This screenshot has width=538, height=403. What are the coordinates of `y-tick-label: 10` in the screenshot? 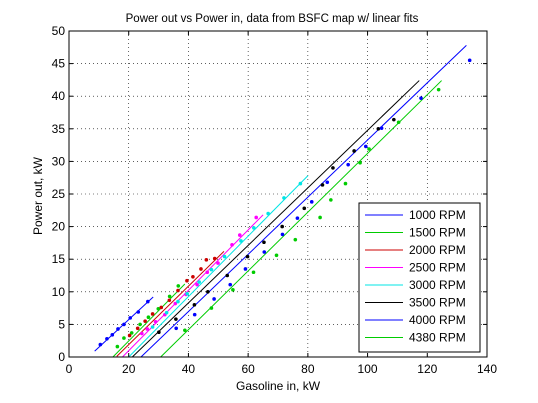 It's located at (59, 292).